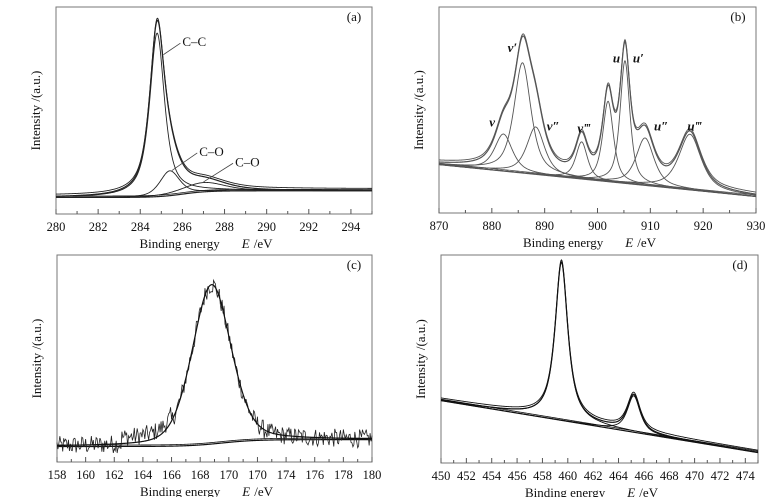 This screenshot has height=497, width=781. I want to click on x-tick-label: 158, so click(57, 475).